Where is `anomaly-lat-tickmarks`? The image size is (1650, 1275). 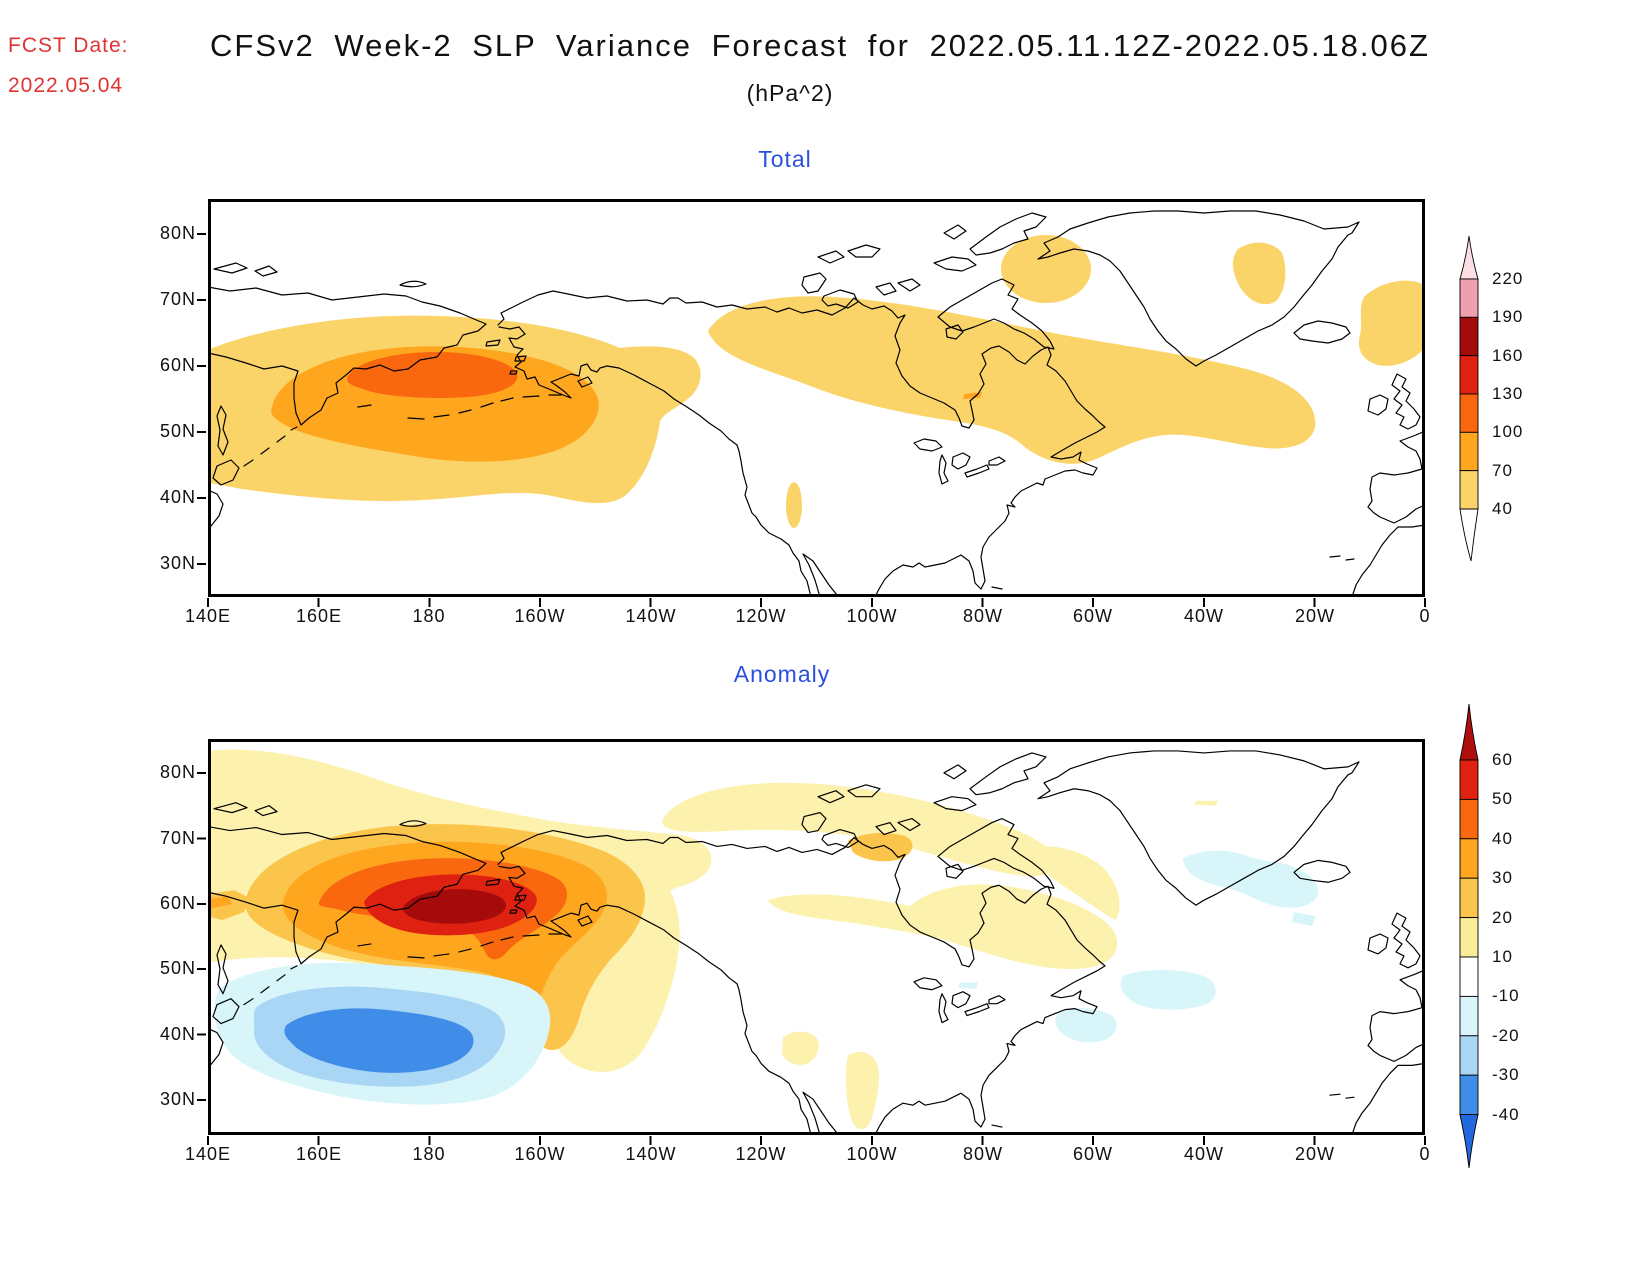 anomaly-lat-tickmarks is located at coordinates (201, 937).